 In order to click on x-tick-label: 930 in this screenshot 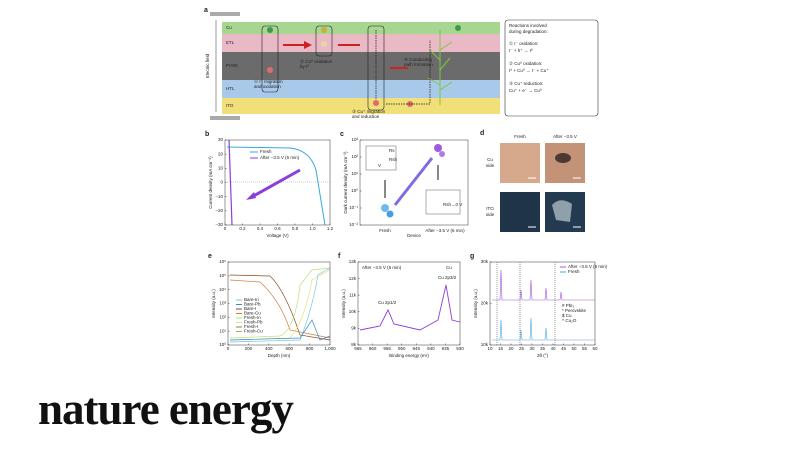, I will do `click(460, 348)`.